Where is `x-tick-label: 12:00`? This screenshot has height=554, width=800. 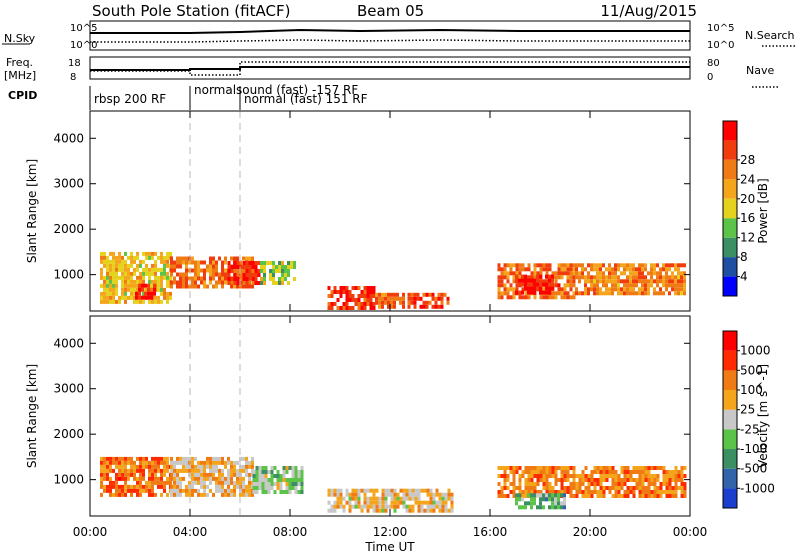 x-tick-label: 12:00 is located at coordinates (390, 532).